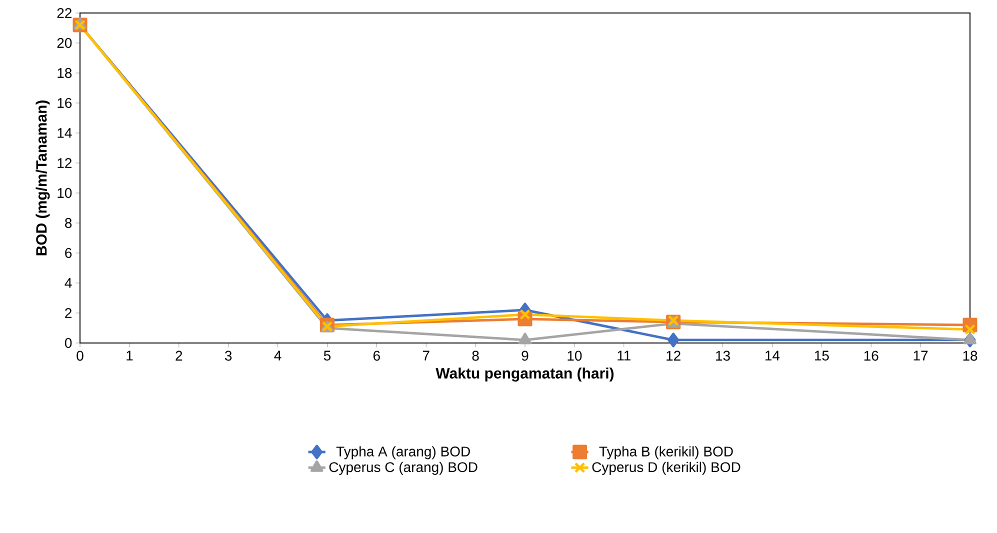 The width and height of the screenshot is (997, 533). Describe the element at coordinates (773, 355) in the screenshot. I see `x-tick-label: 14` at that location.